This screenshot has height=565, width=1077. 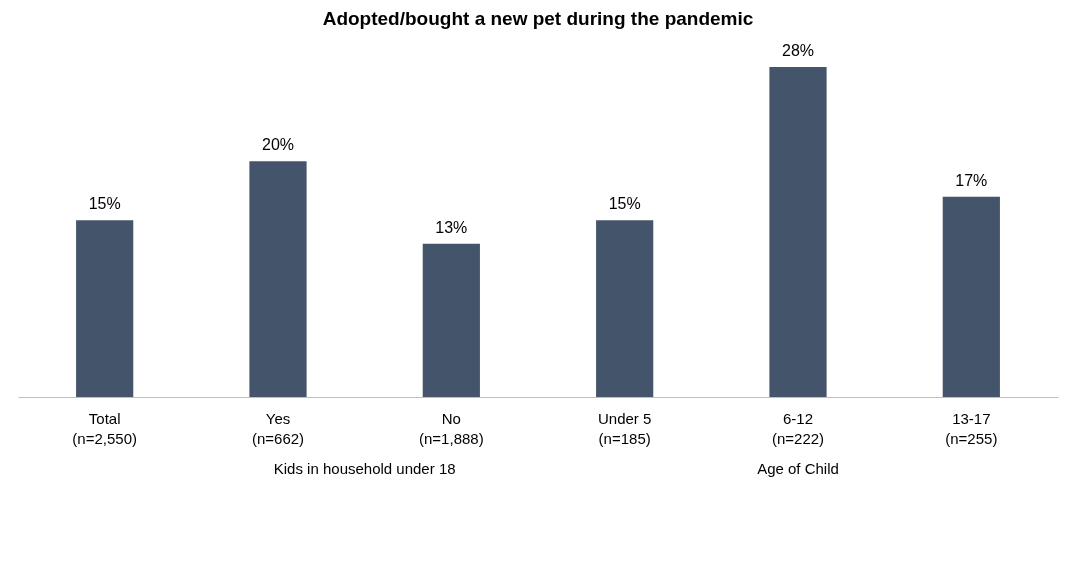 What do you see at coordinates (451, 428) in the screenshot?
I see `x-tick-label: No (n=1,888)` at bounding box center [451, 428].